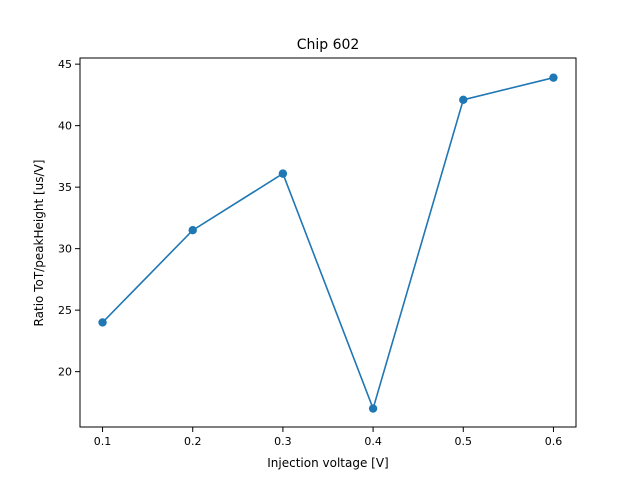 The height and width of the screenshot is (484, 640). Describe the element at coordinates (283, 441) in the screenshot. I see `x-tick-label: 0.3` at that location.